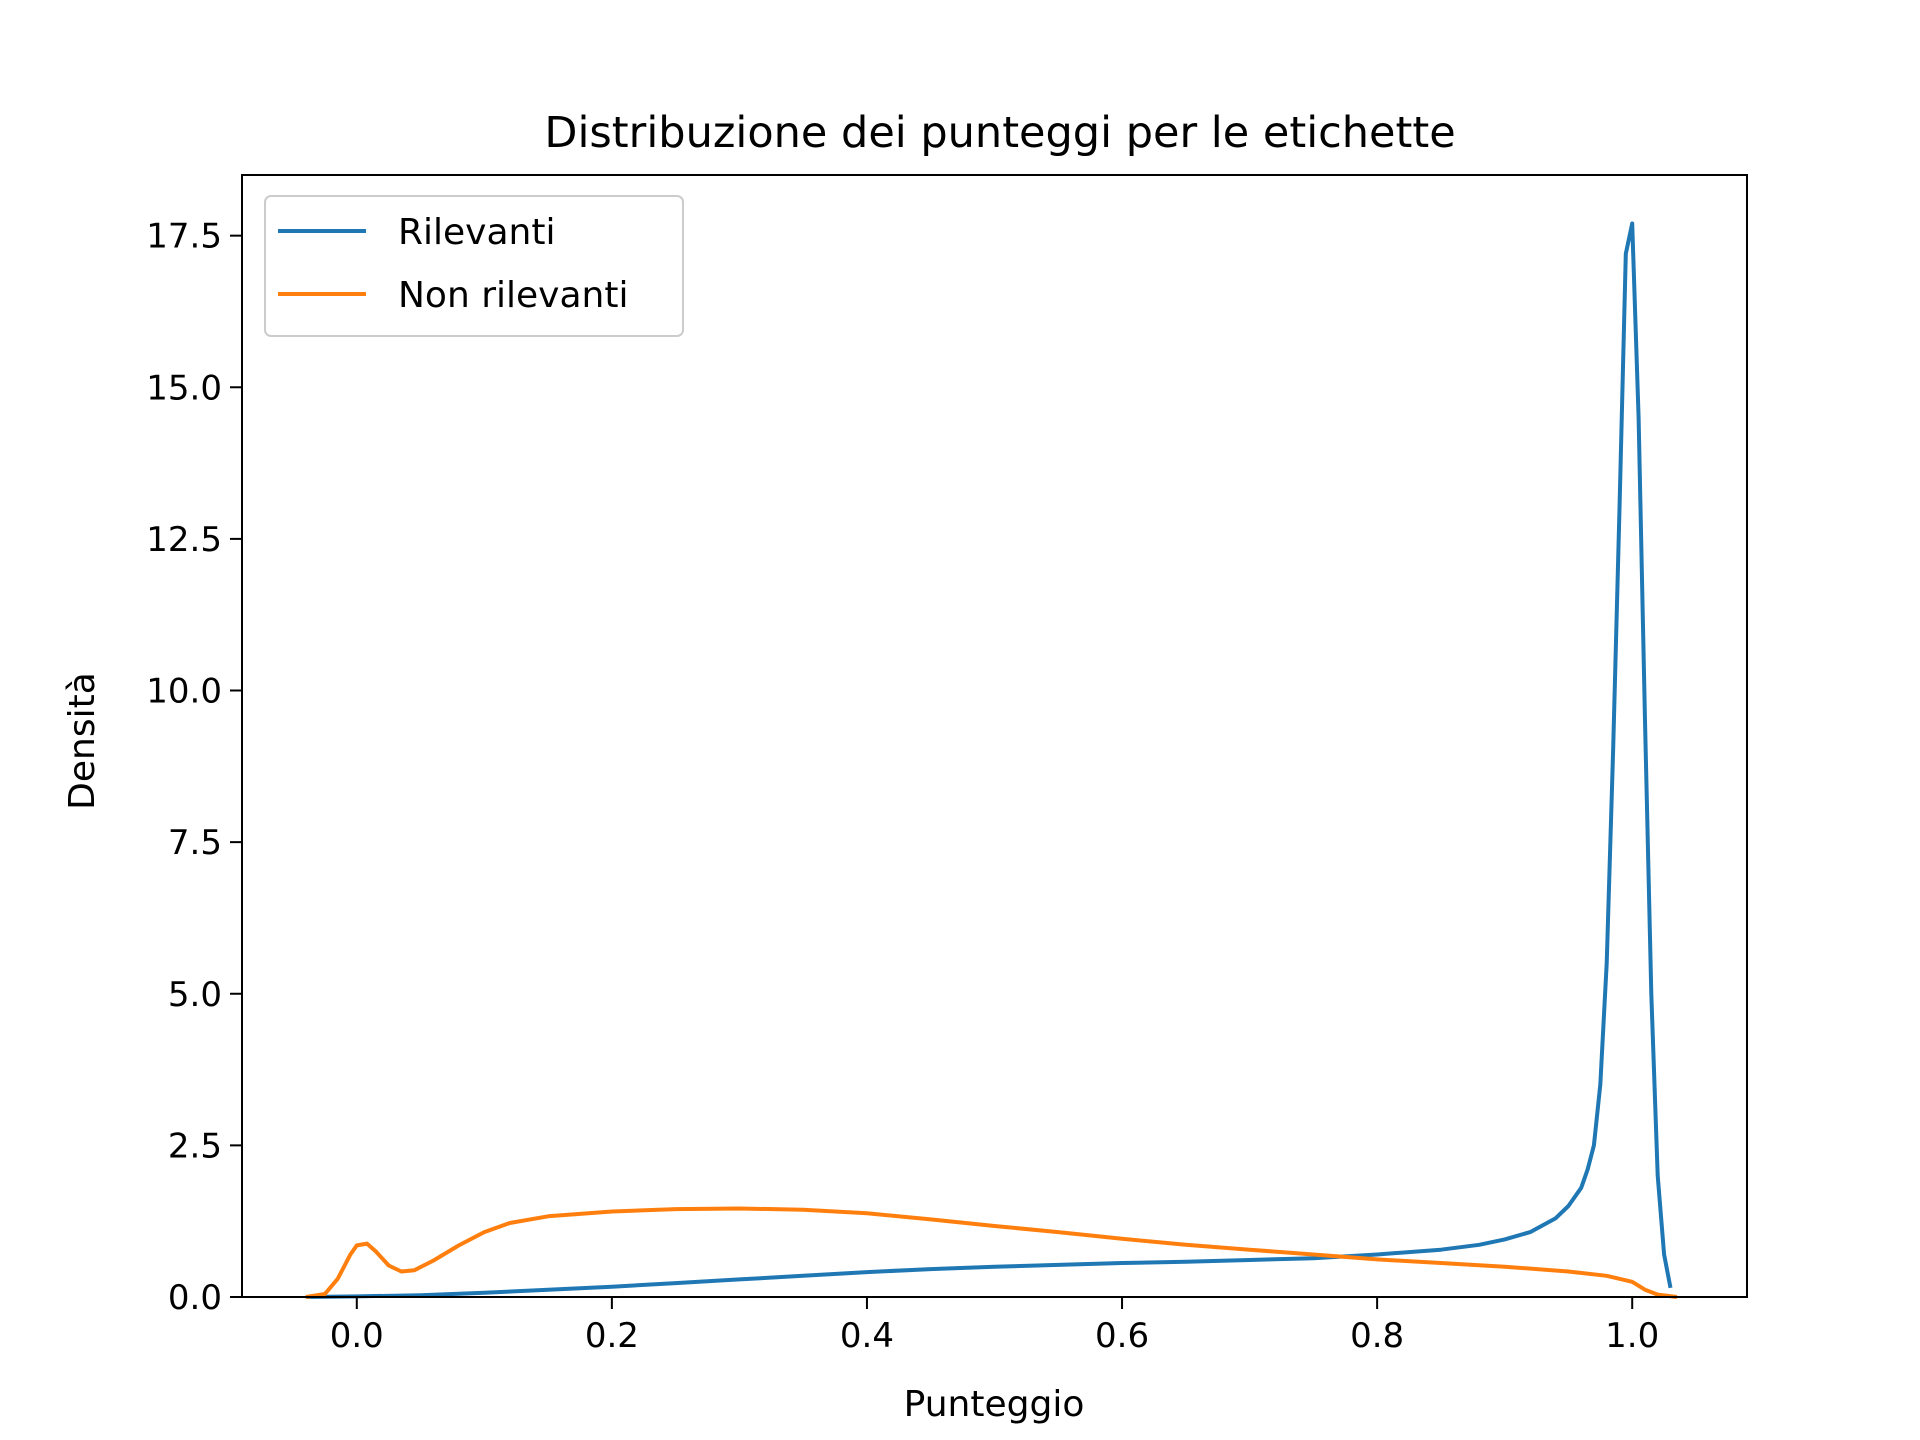 The image size is (1920, 1440). What do you see at coordinates (357, 1336) in the screenshot?
I see `x-tick-label: 0.0` at bounding box center [357, 1336].